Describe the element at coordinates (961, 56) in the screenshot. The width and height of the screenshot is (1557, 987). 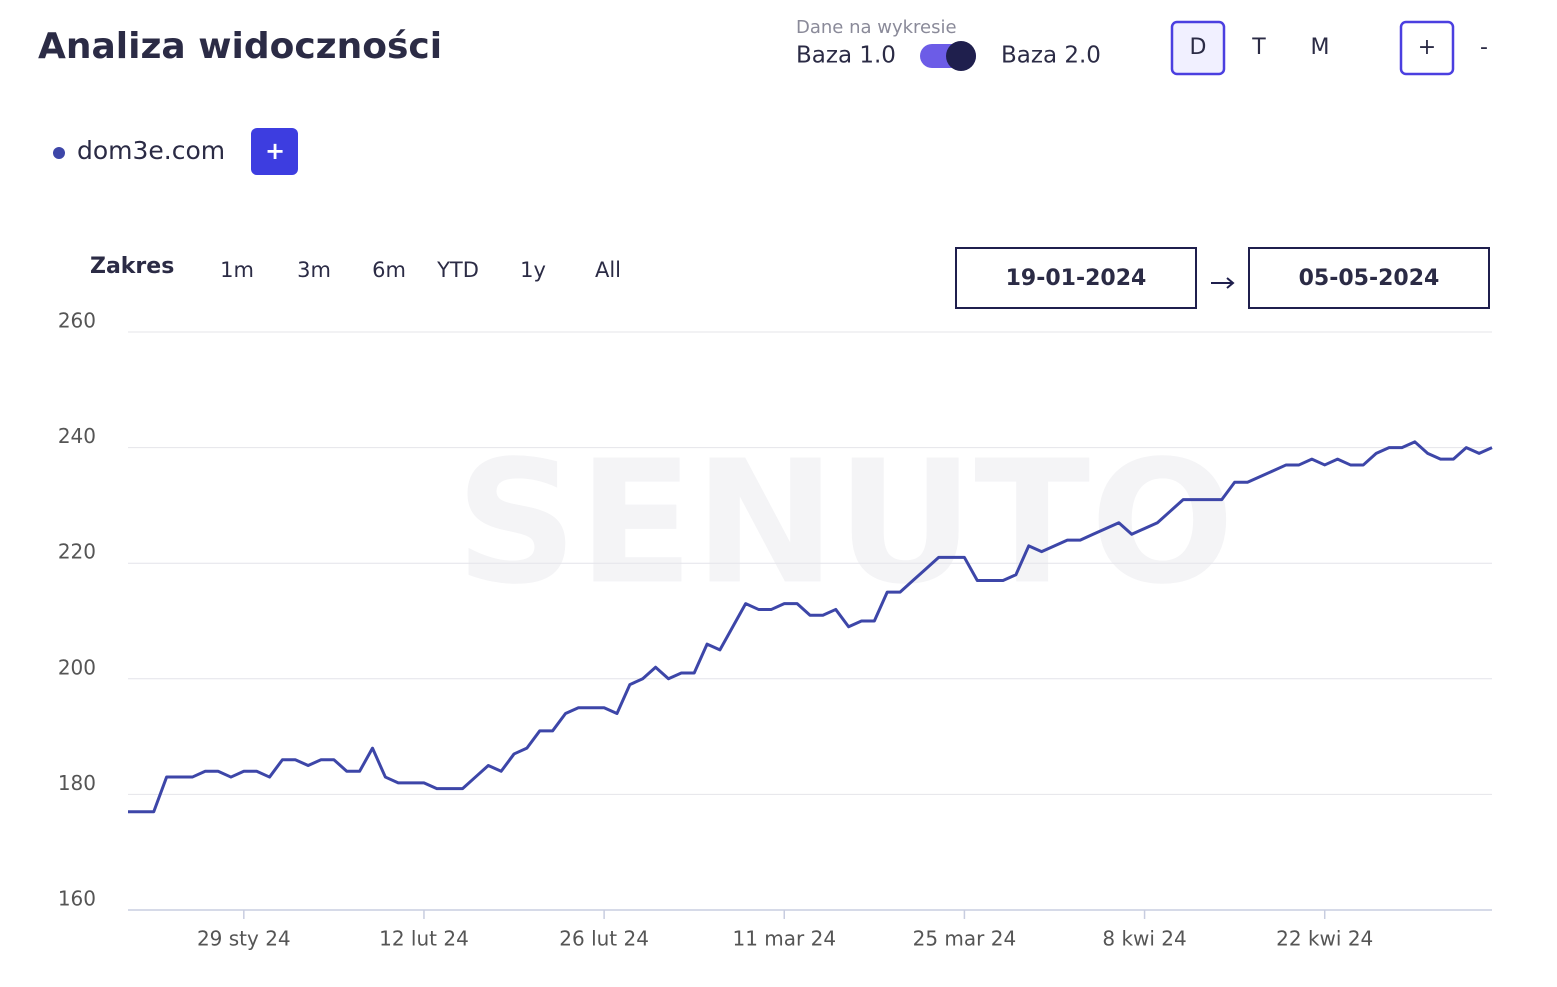
I see `toggle-knob` at that location.